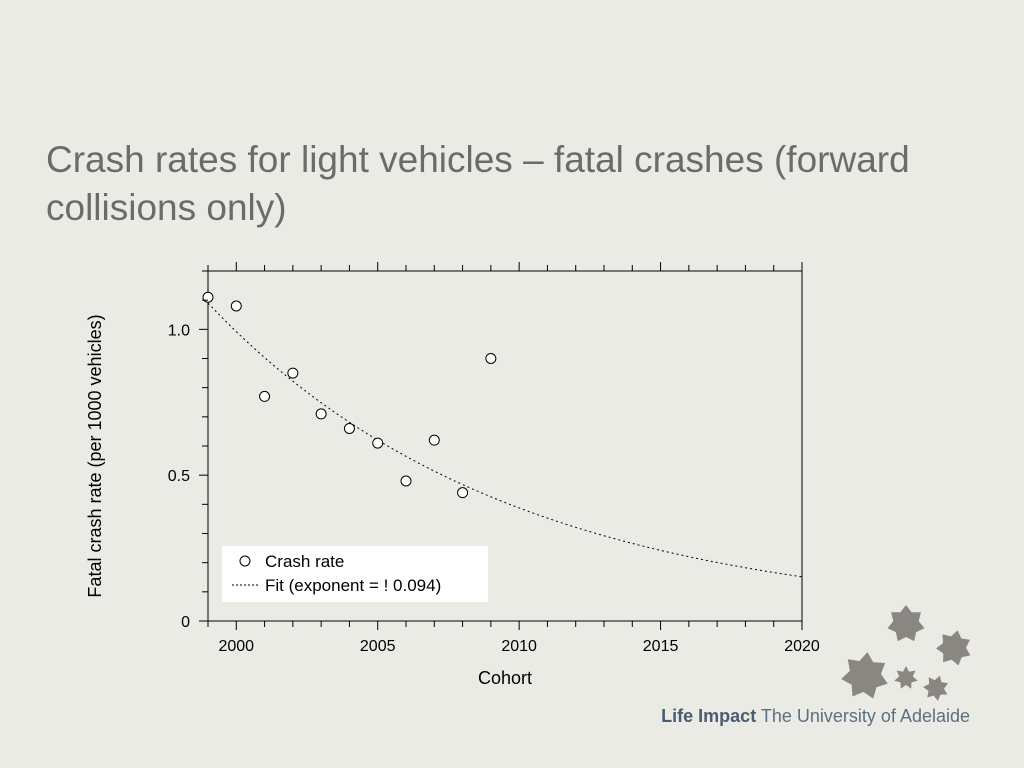 This screenshot has width=1024, height=768. I want to click on legend-label-crash-rate: Crash rate, so click(304, 561).